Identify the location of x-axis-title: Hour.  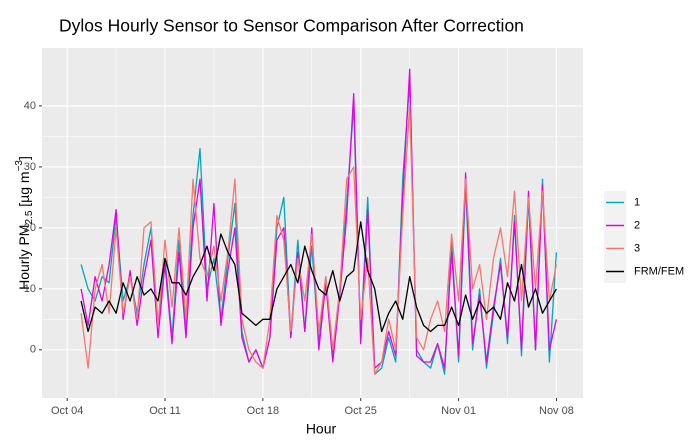
(321, 429).